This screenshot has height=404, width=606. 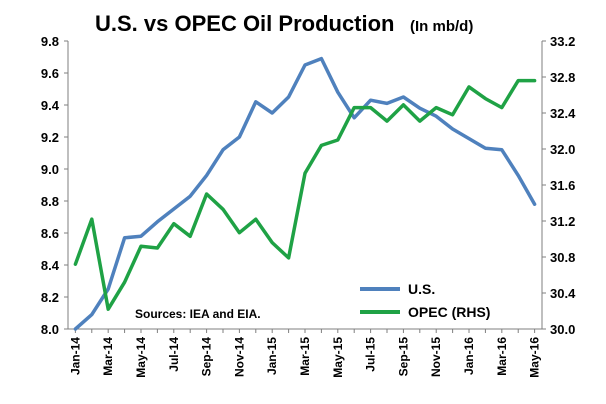 I want to click on y-right-tick-label: 30.0, so click(x=562, y=329).